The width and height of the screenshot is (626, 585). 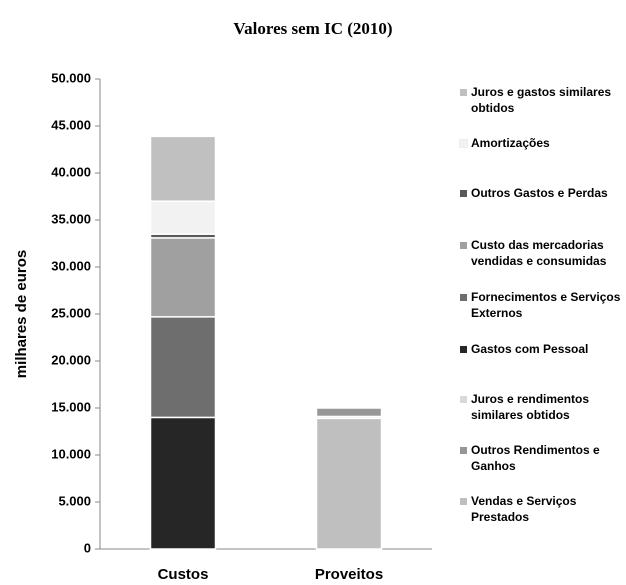 I want to click on y-tick-label: 20.000, so click(x=71, y=359).